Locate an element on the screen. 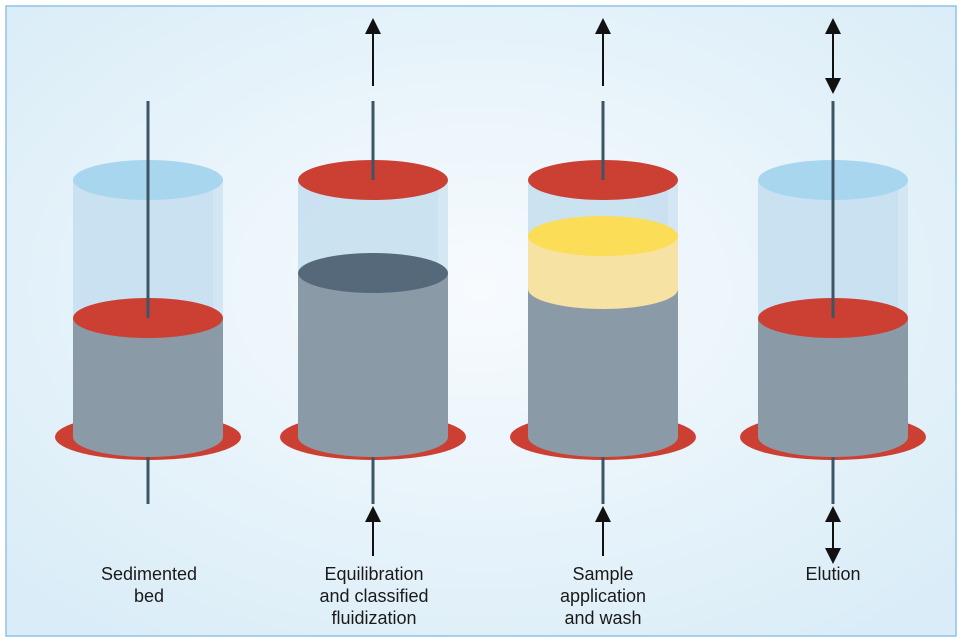 The height and width of the screenshot is (642, 962). caption-elution: Elution is located at coordinates (833, 574).